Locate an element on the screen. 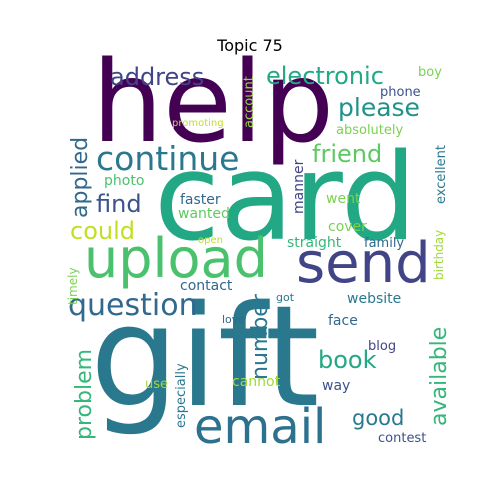 The image size is (500, 500). word-boy: boy is located at coordinates (430, 72).